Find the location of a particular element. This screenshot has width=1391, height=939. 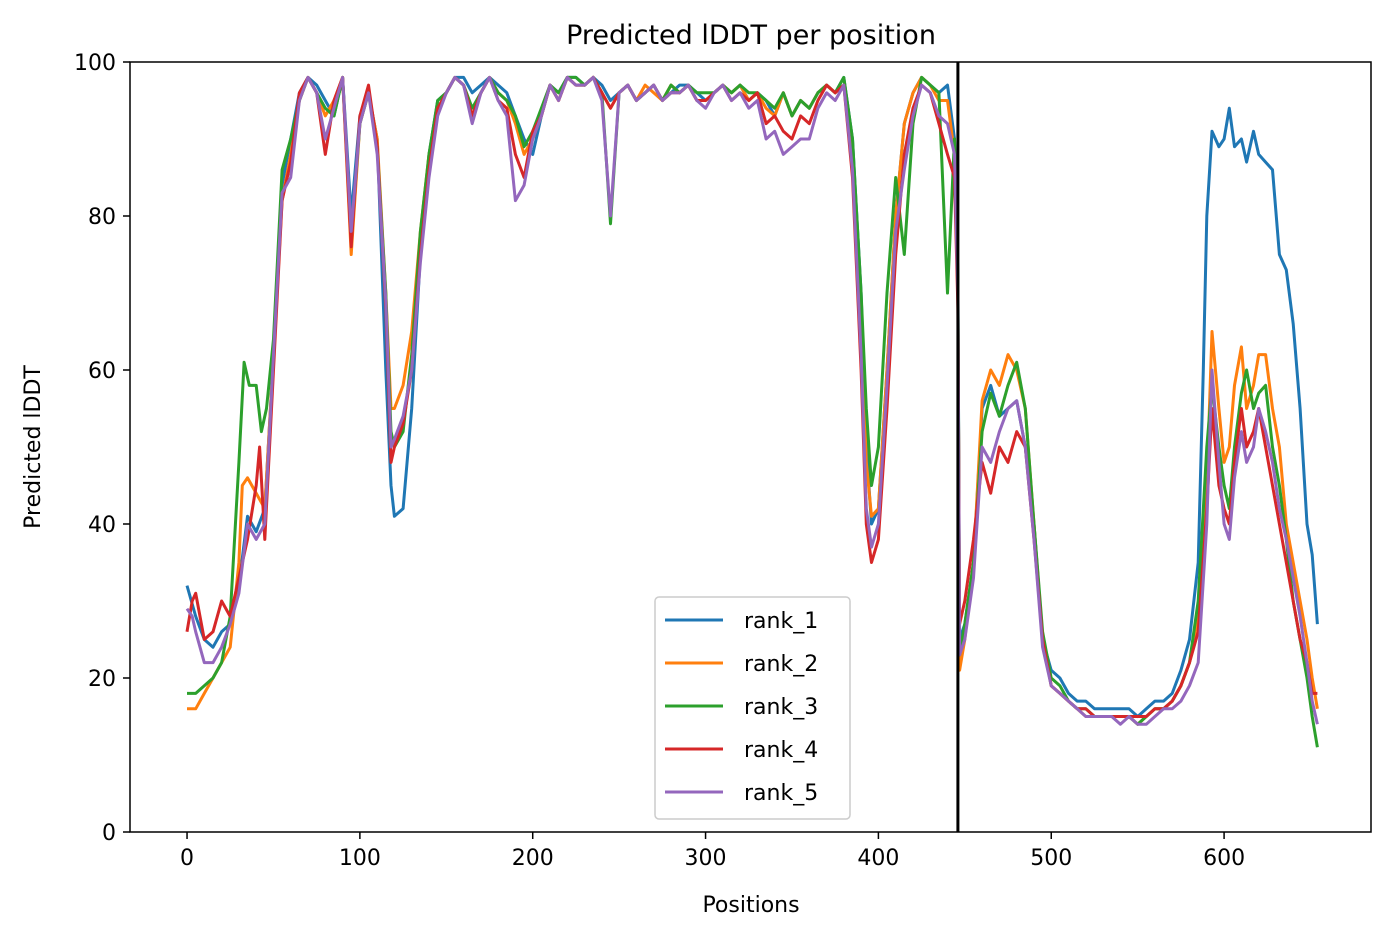

x-tick-label: 400 is located at coordinates (878, 858).